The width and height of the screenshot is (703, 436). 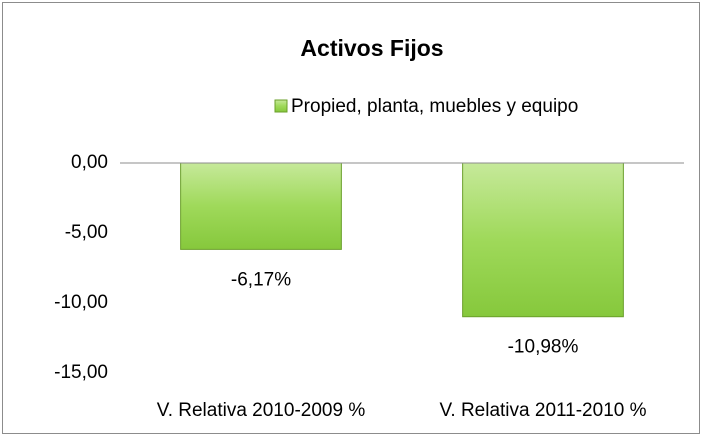 I want to click on y-tick-label: 0,00, so click(x=89, y=162).